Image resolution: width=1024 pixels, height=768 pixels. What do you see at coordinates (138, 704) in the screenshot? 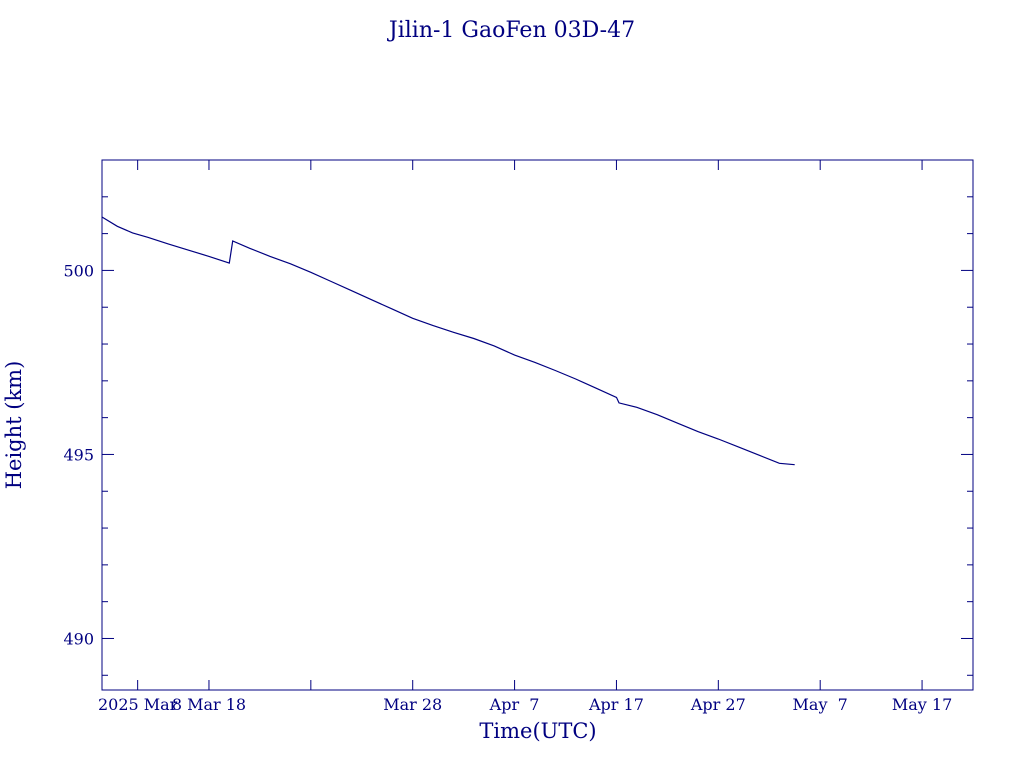
I see `x-tick-label: 2025 Mar` at bounding box center [138, 704].